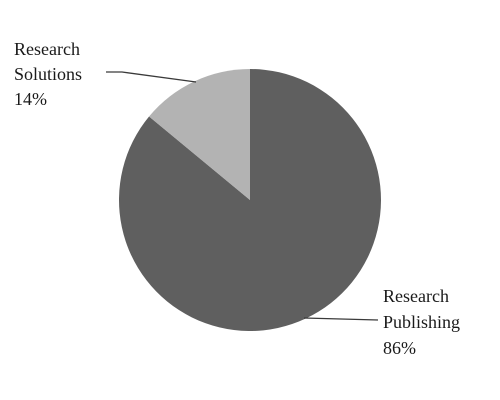 The image size is (500, 400). Describe the element at coordinates (421, 322) in the screenshot. I see `label-research-publishing-line2: Publishing` at that location.